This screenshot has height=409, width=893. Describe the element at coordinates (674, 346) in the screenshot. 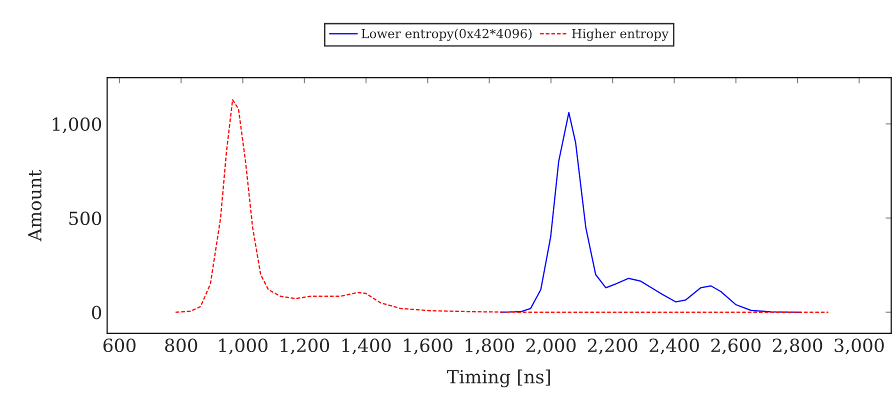

I see `x-tick-label: 2,400` at that location.